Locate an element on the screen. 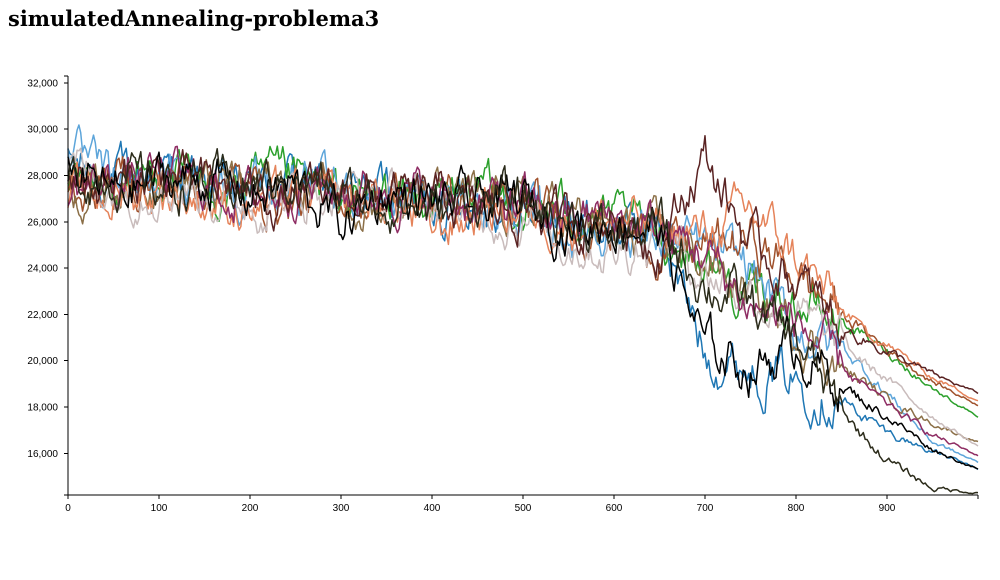 Image resolution: width=1000 pixels, height=580 pixels. x-tick-label: 900 is located at coordinates (887, 508).